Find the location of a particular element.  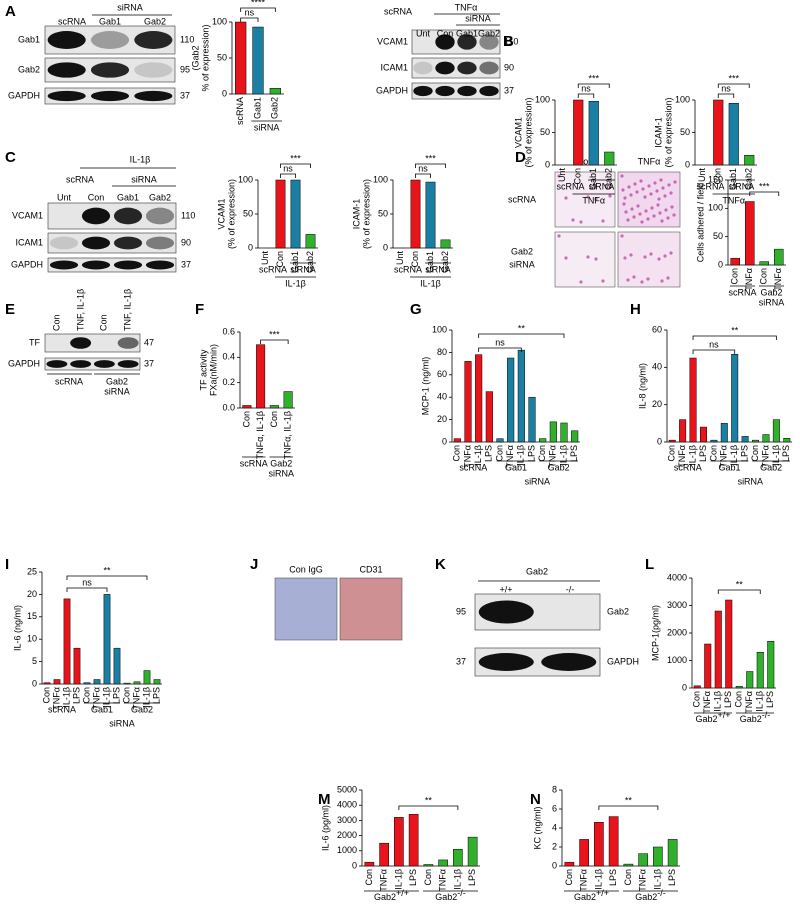

y-axis-label: Cells adhered / field is located at coordinates (700, 223).